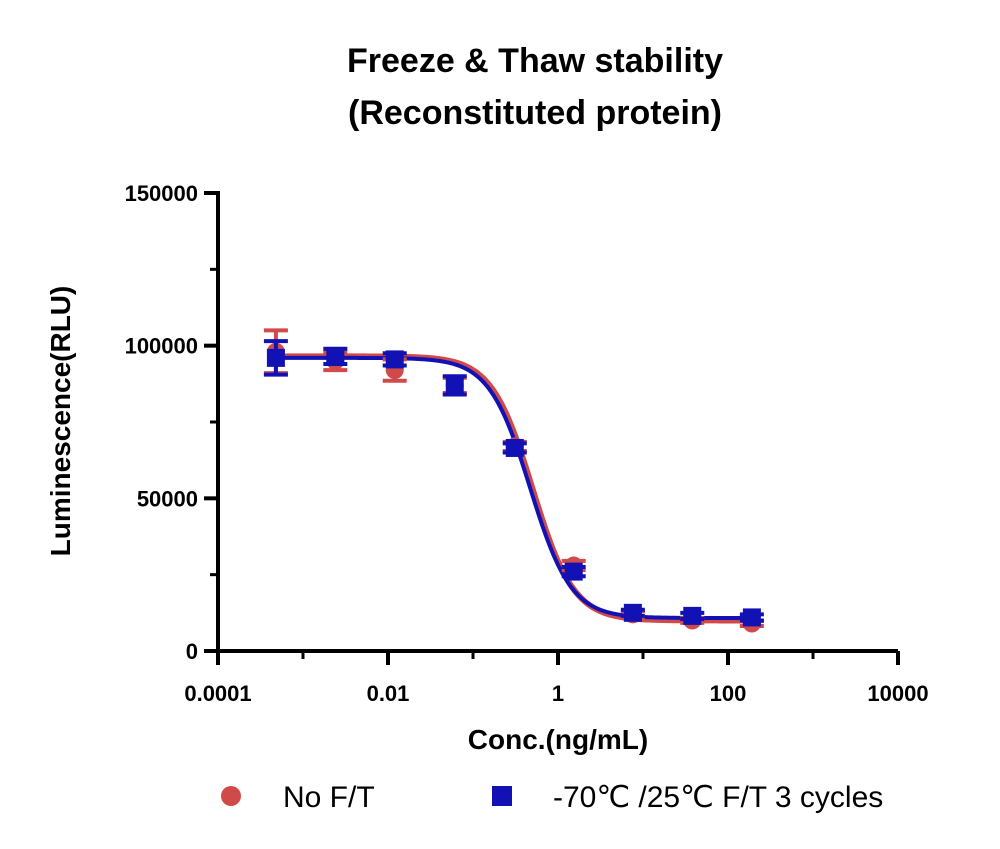  I want to click on chart-subtitle: (Reconstituted protein), so click(535, 113).